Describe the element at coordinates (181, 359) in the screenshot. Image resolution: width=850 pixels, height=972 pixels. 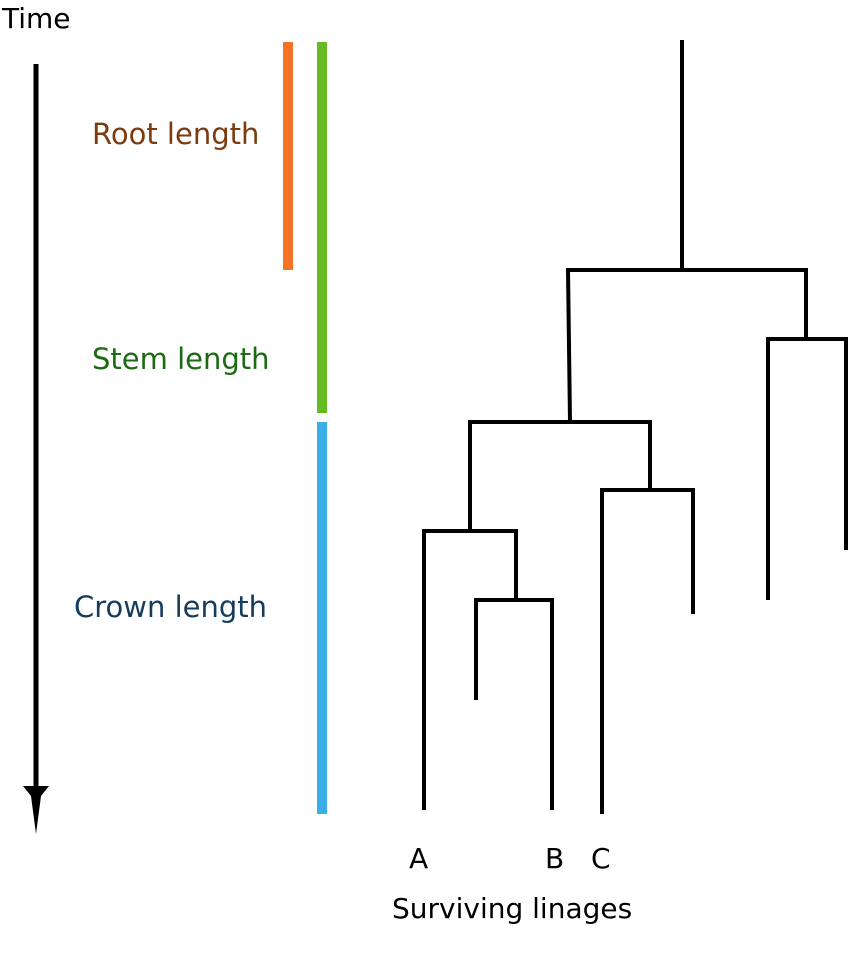
I see `stem-length-label: Stem length` at that location.